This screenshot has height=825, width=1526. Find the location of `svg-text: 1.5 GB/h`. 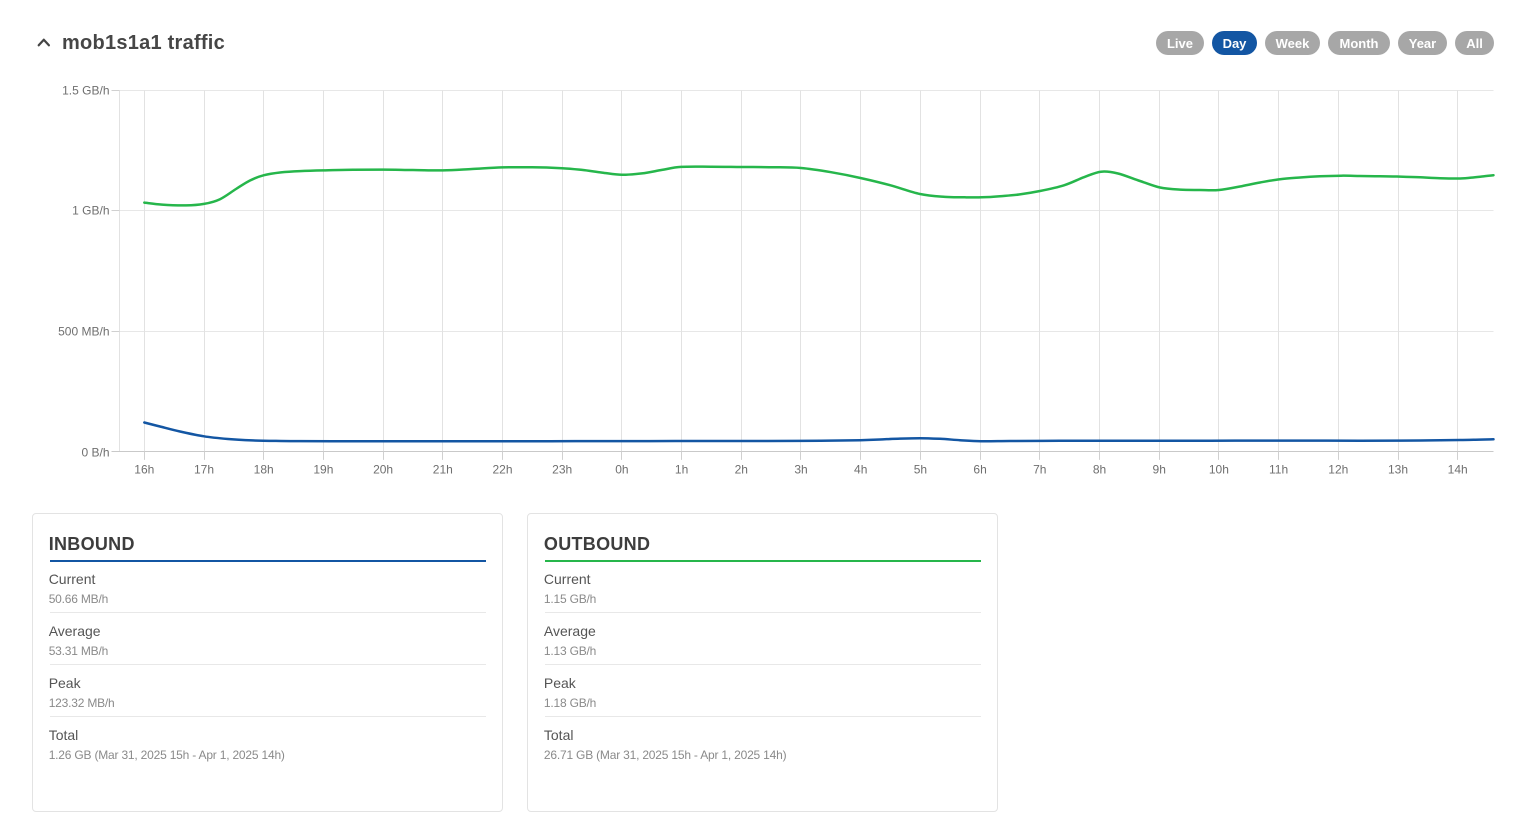

svg-text: 1.5 GB/h is located at coordinates (85, 91).